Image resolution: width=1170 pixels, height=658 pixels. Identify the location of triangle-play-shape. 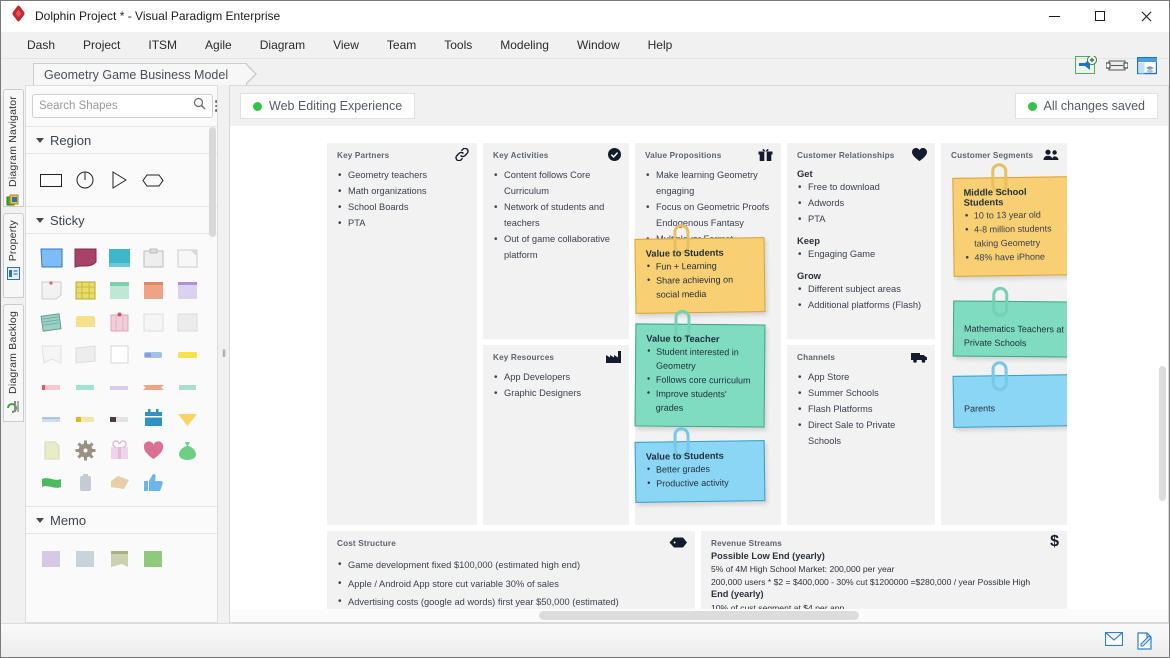
(119, 180).